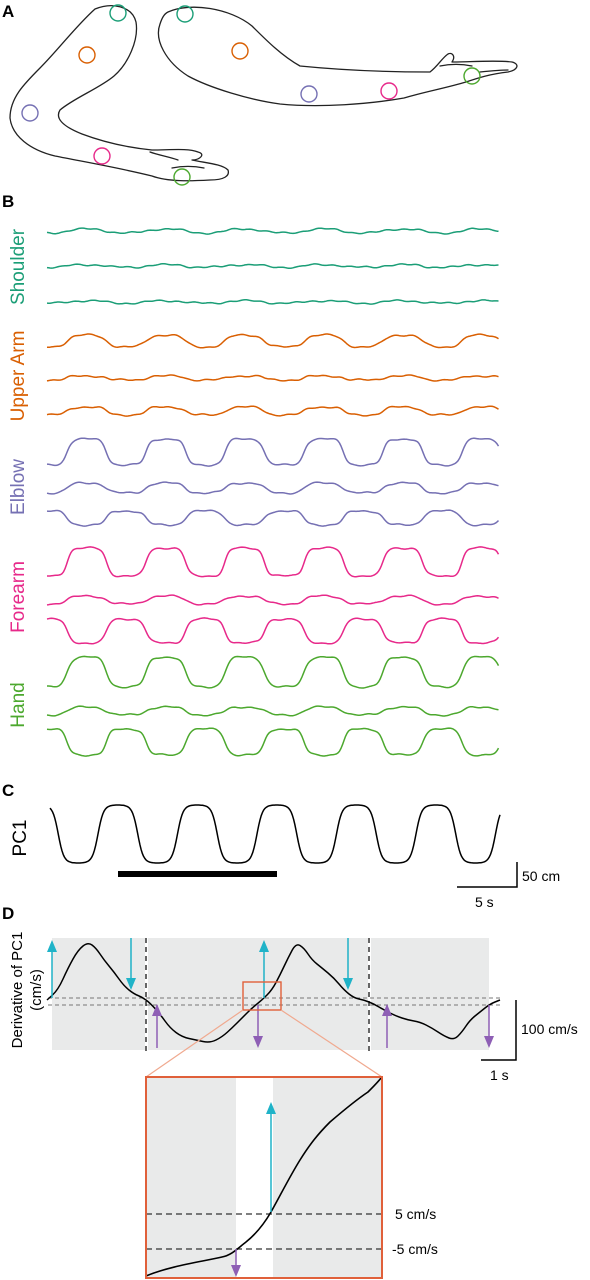 Image resolution: width=590 pixels, height=1280 pixels. I want to click on down-arrows, so click(323, 1026).